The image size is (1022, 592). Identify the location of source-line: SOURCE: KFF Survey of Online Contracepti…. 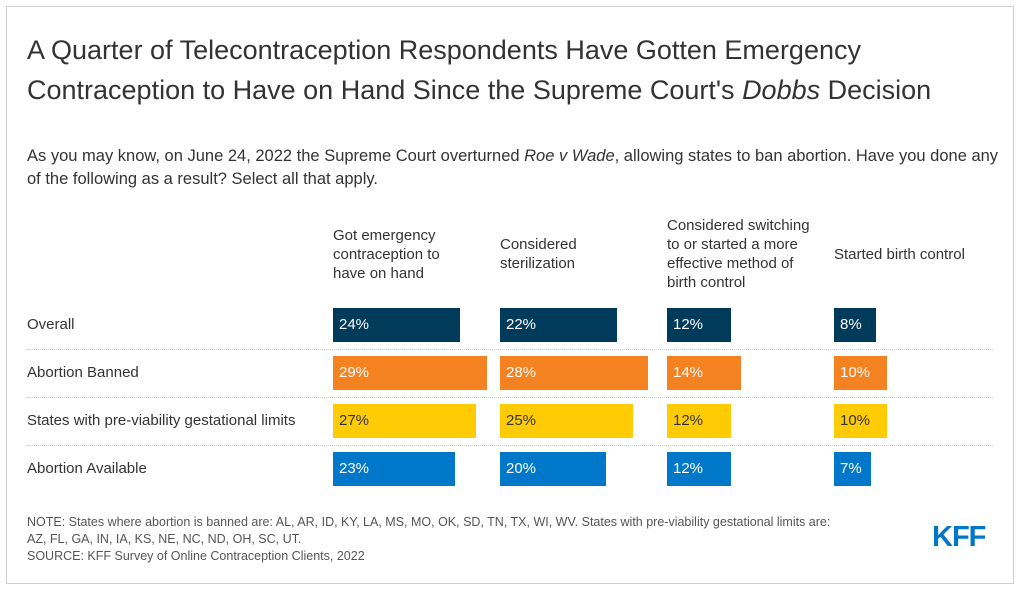
(196, 556).